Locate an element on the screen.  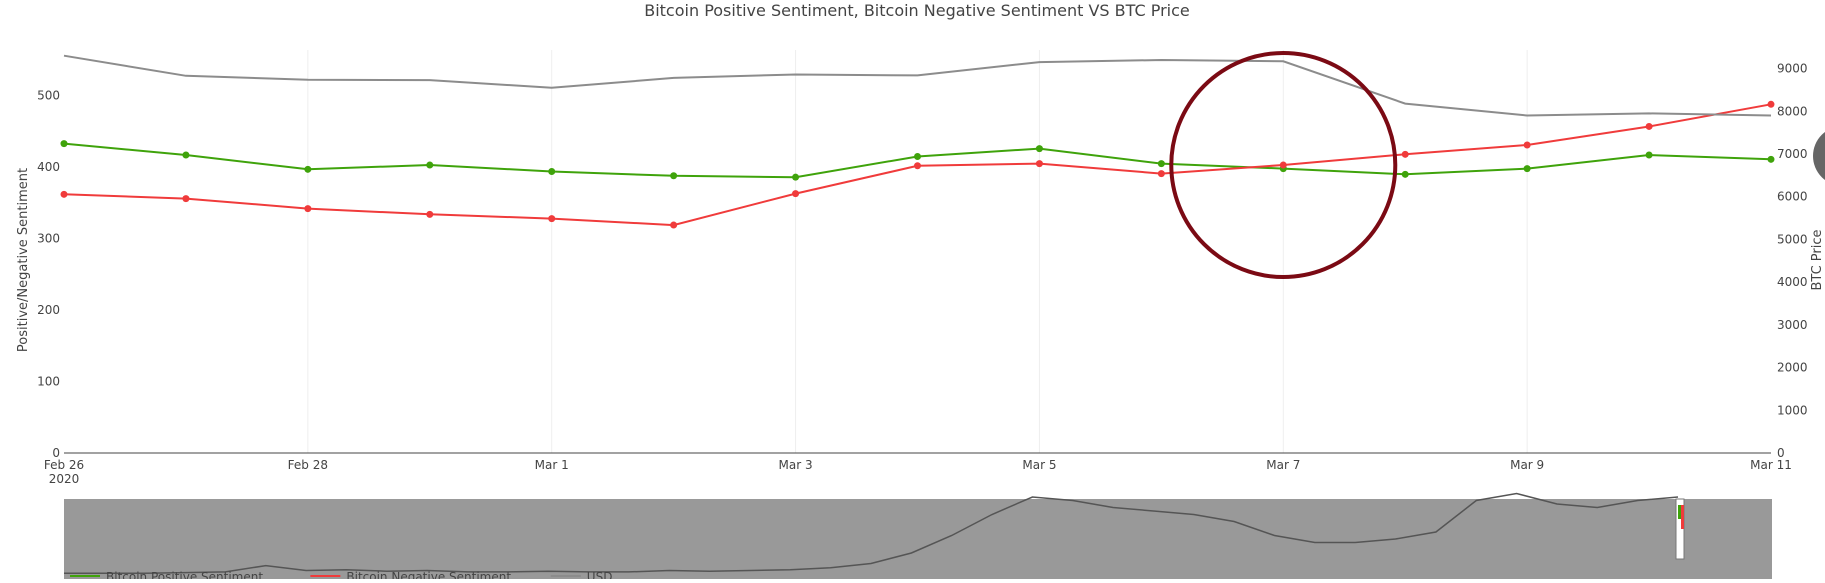
y-tick-label-left: 500 is located at coordinates (48, 96).